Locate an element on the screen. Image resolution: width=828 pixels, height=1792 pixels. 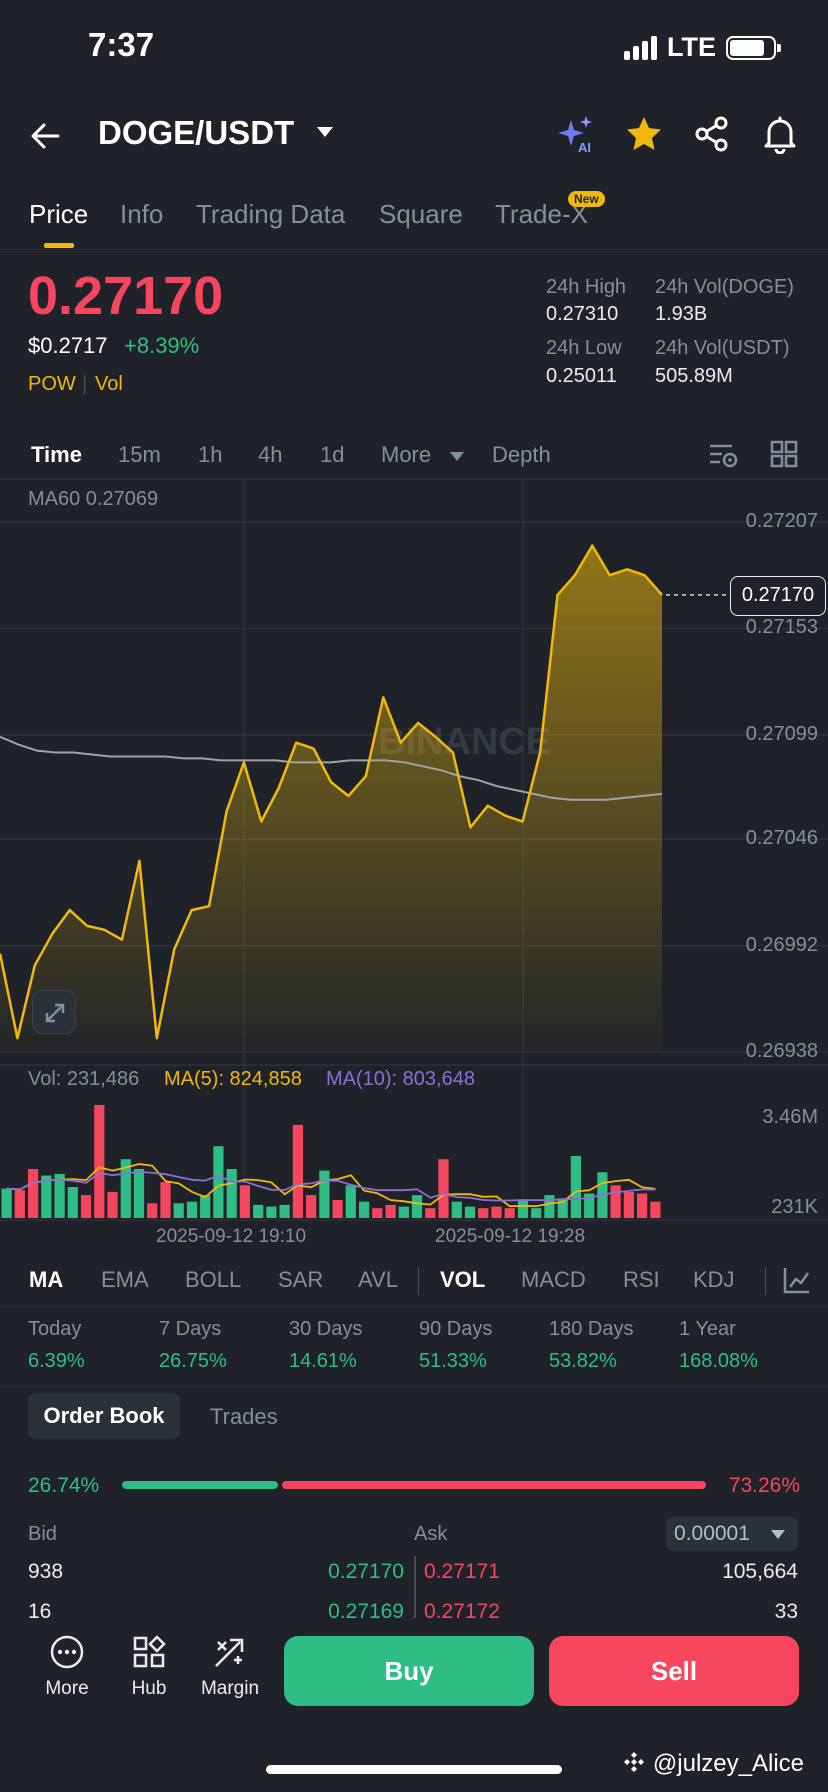
stat-vol-quote-label: 24h Vol(USDT) is located at coordinates (722, 348).